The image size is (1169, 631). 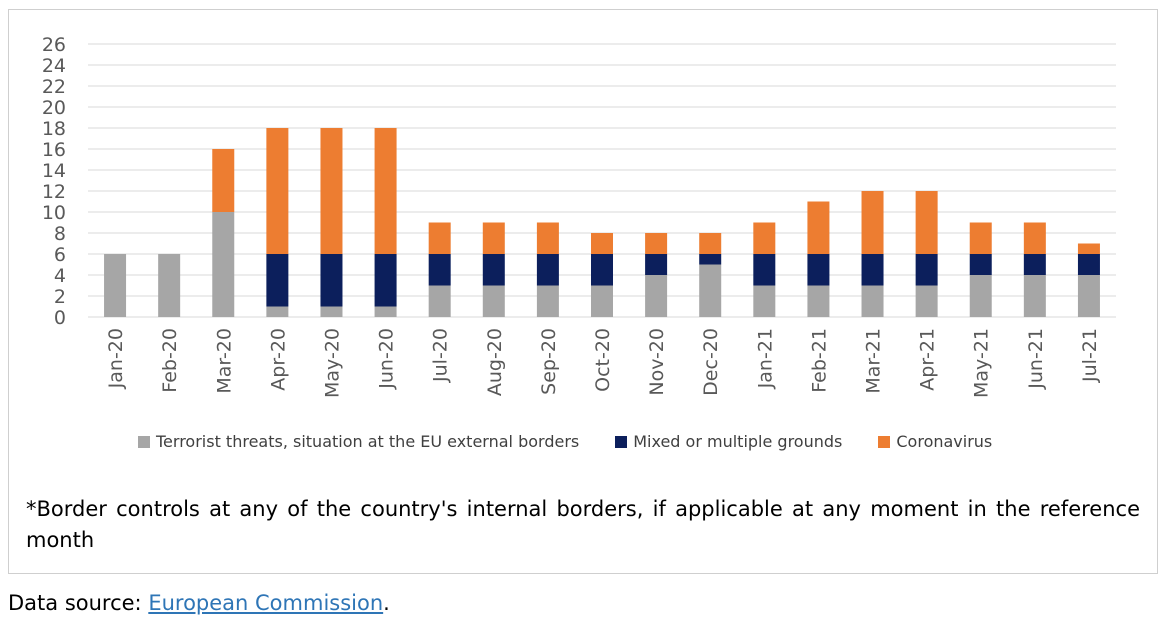 What do you see at coordinates (387, 359) in the screenshot?
I see `x-tick-label: Jun-20` at bounding box center [387, 359].